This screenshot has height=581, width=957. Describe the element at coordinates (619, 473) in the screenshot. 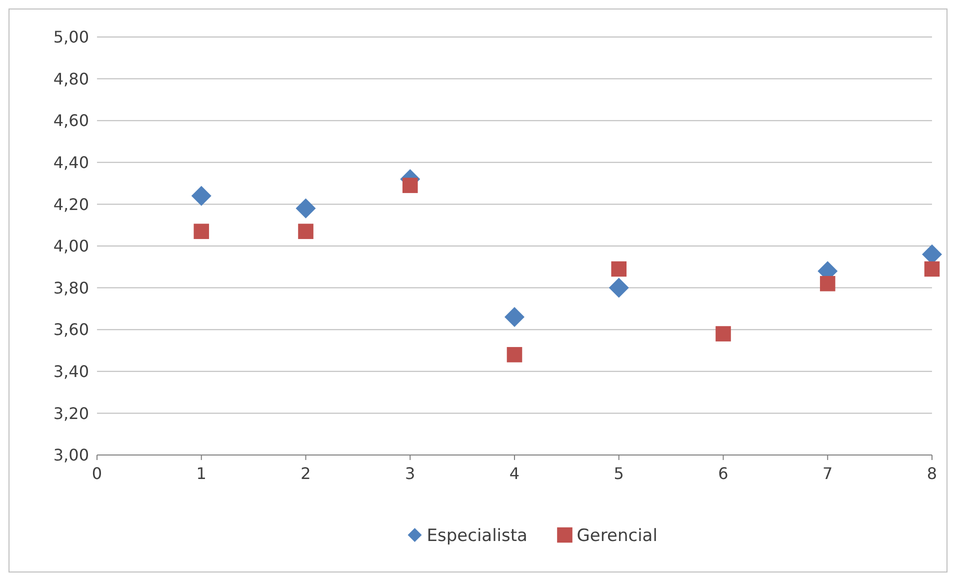

I see `x-tick-label: 5` at that location.